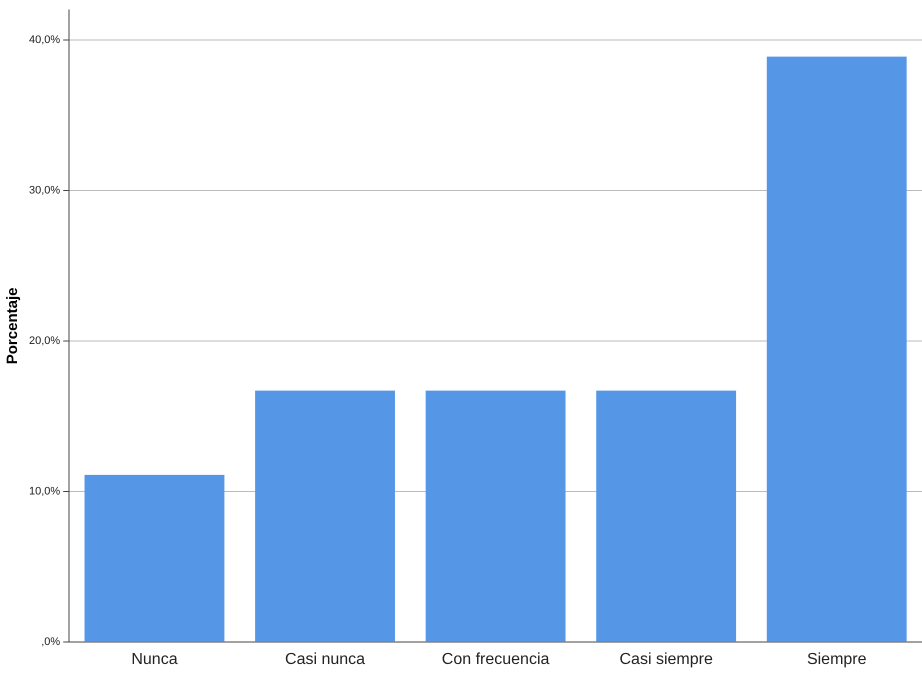  Describe the element at coordinates (44, 340) in the screenshot. I see `y-tick-label: 20,0%` at that location.